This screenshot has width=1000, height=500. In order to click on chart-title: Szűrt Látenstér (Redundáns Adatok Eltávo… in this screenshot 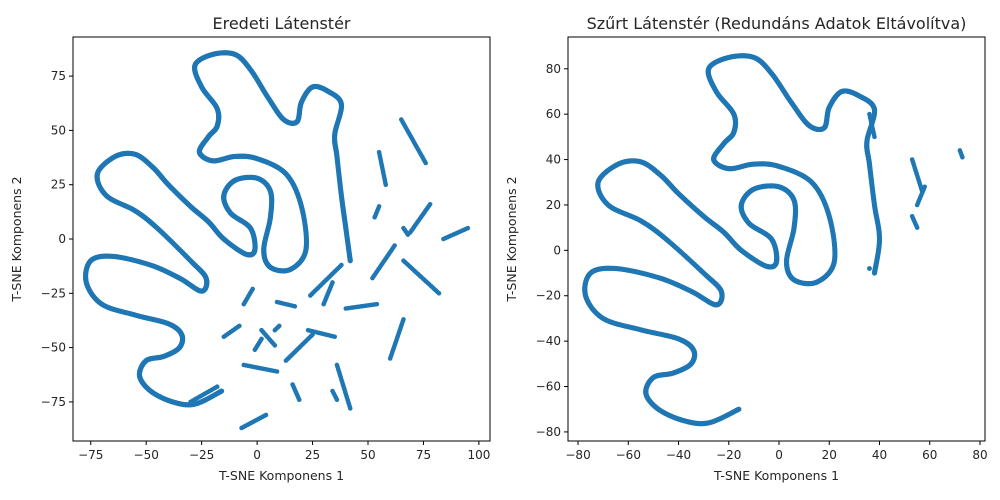, I will do `click(777, 23)`.